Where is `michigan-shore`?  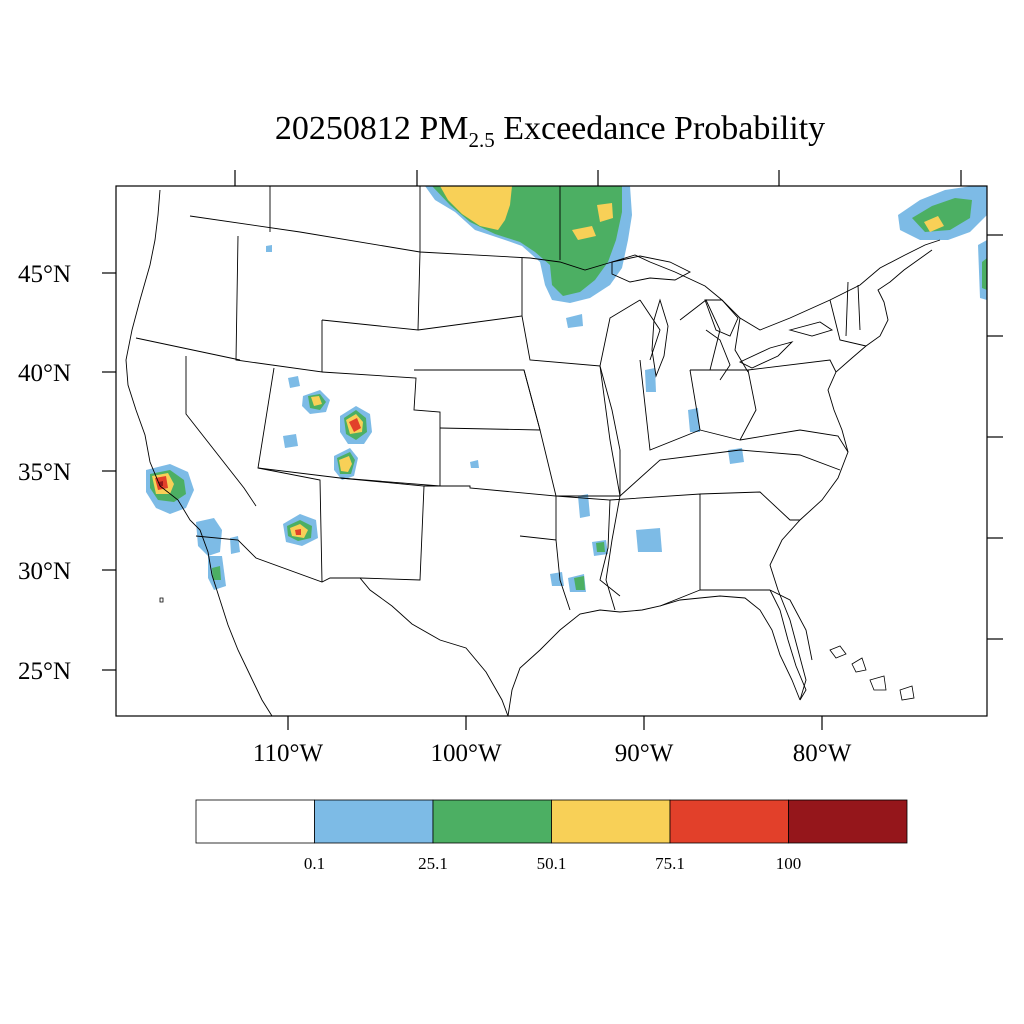
michigan-shore is located at coordinates (727, 349).